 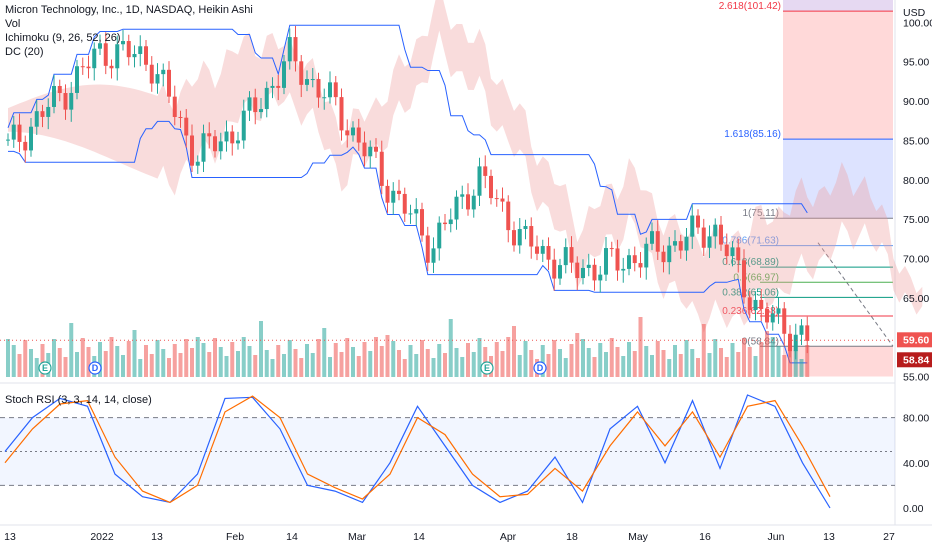 I want to click on fib-zone, so click(x=838, y=6).